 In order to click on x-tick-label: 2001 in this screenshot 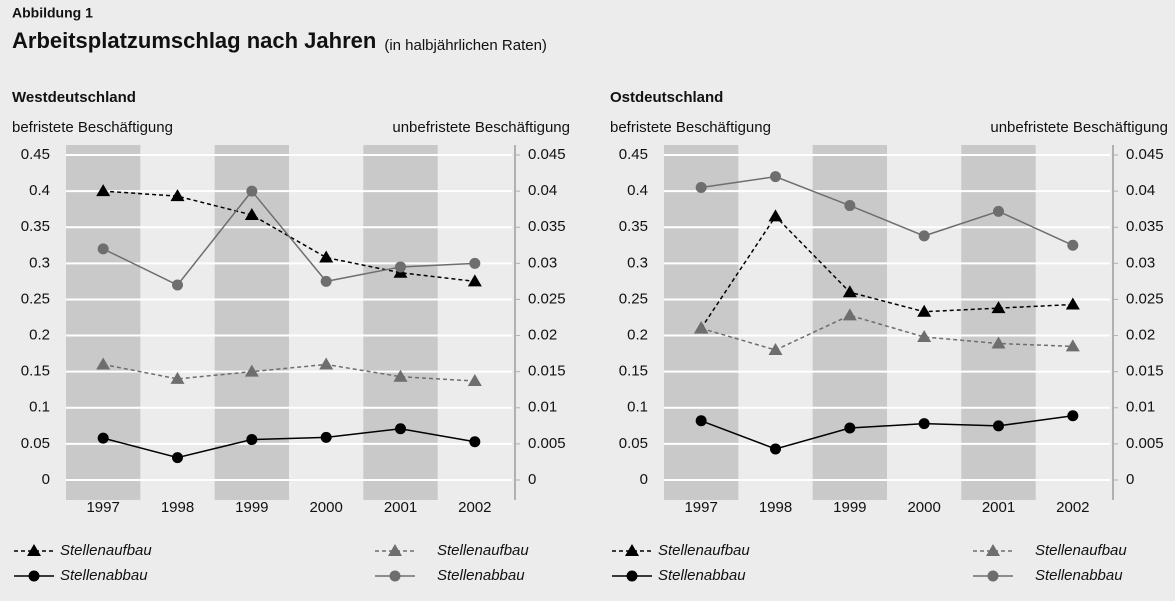, I will do `click(998, 507)`.